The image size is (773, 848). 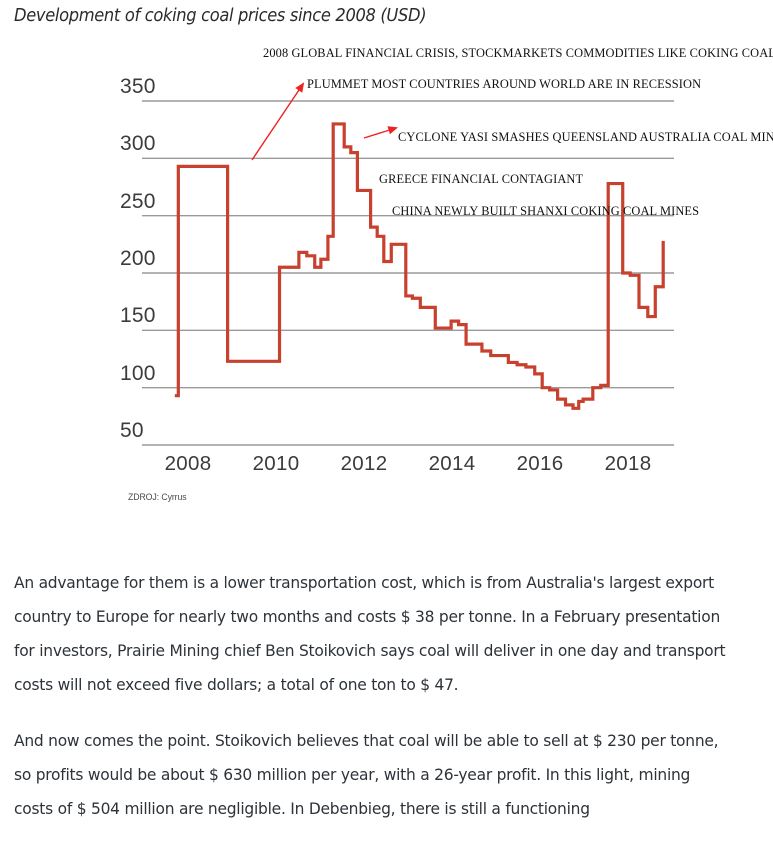 I want to click on x-axis-tick-2010: 2010, so click(x=276, y=463).